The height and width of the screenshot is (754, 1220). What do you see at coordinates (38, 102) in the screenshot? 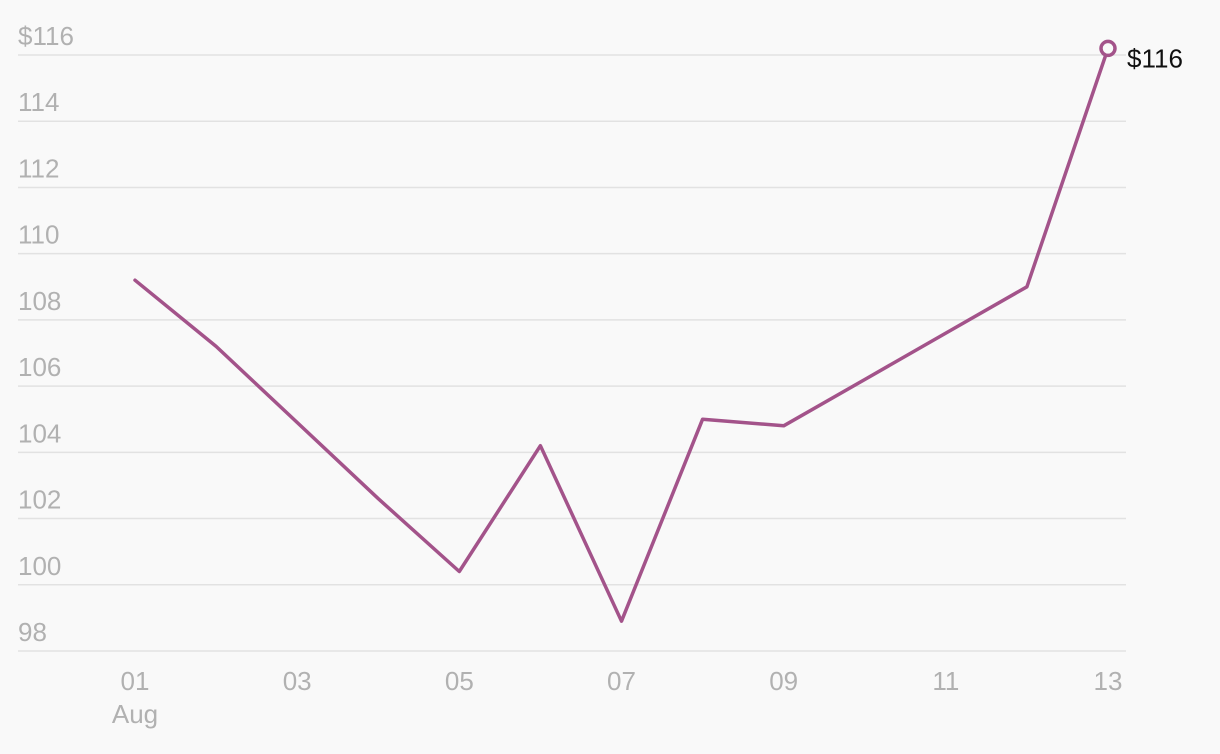
I see `y-tick-label-114: 114` at bounding box center [38, 102].